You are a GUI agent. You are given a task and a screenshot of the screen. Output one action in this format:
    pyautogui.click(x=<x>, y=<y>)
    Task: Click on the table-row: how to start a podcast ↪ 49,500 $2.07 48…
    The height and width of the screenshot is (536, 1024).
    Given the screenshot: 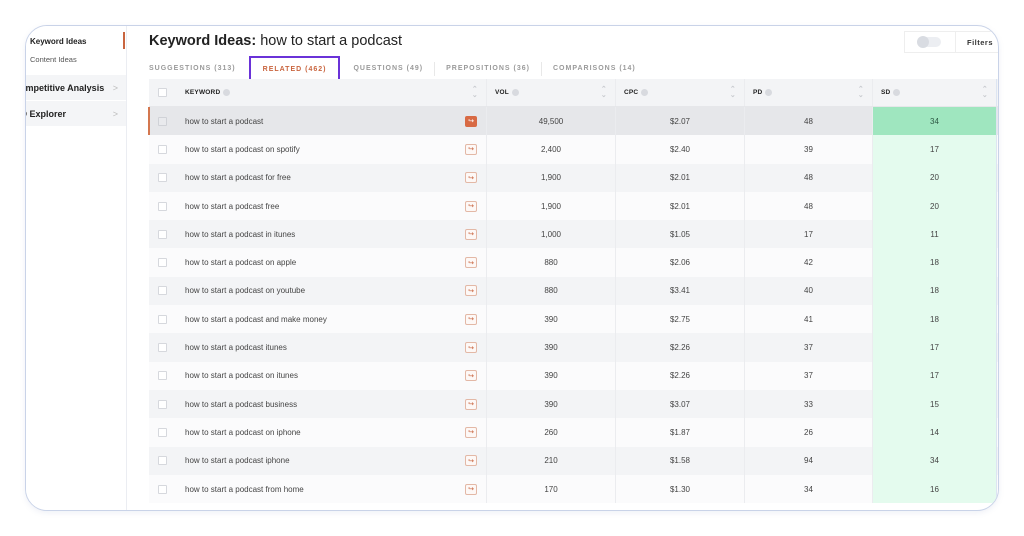 What is the action you would take?
    pyautogui.click(x=573, y=121)
    